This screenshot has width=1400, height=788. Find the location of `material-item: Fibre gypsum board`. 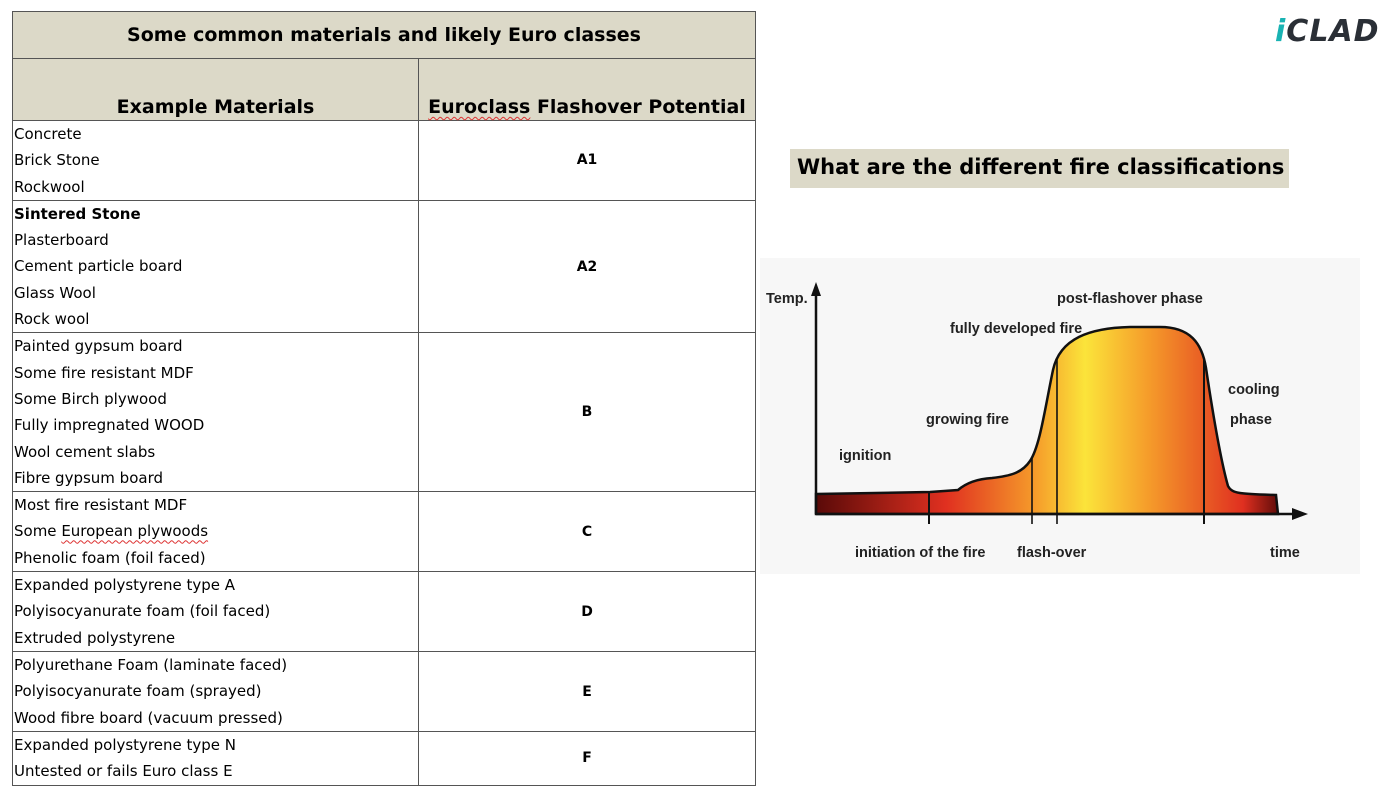

material-item: Fibre gypsum board is located at coordinates (88, 477).